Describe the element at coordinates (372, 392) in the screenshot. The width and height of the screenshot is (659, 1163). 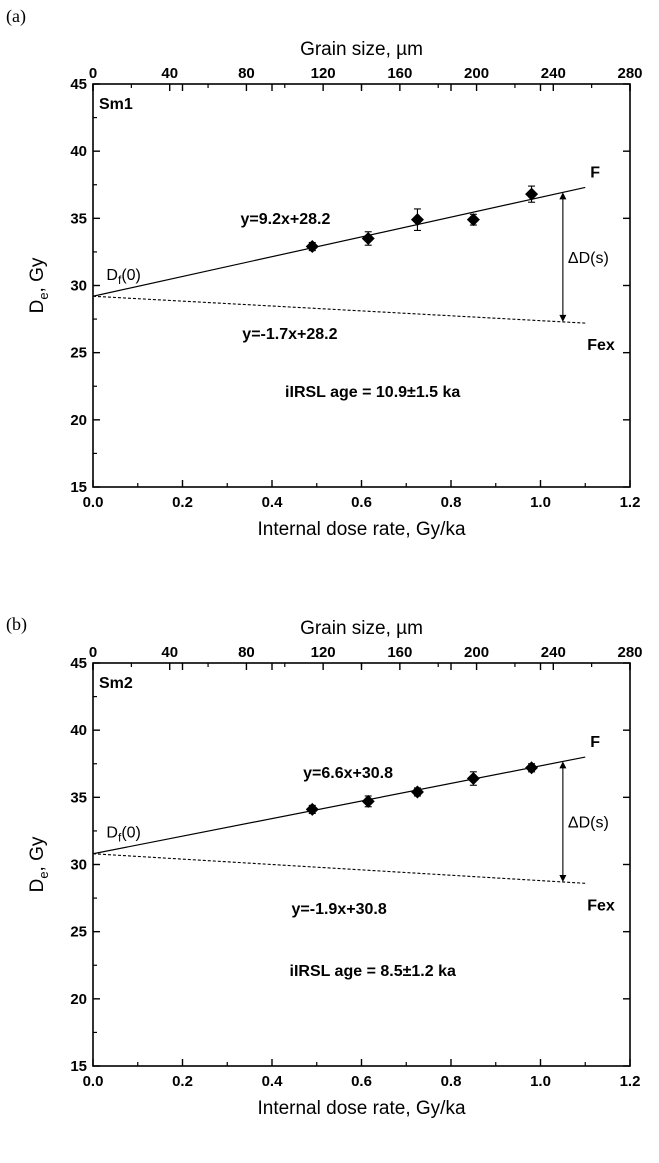
I see `age-annotation: iIRSL age = 10.9±1.5 ka` at that location.